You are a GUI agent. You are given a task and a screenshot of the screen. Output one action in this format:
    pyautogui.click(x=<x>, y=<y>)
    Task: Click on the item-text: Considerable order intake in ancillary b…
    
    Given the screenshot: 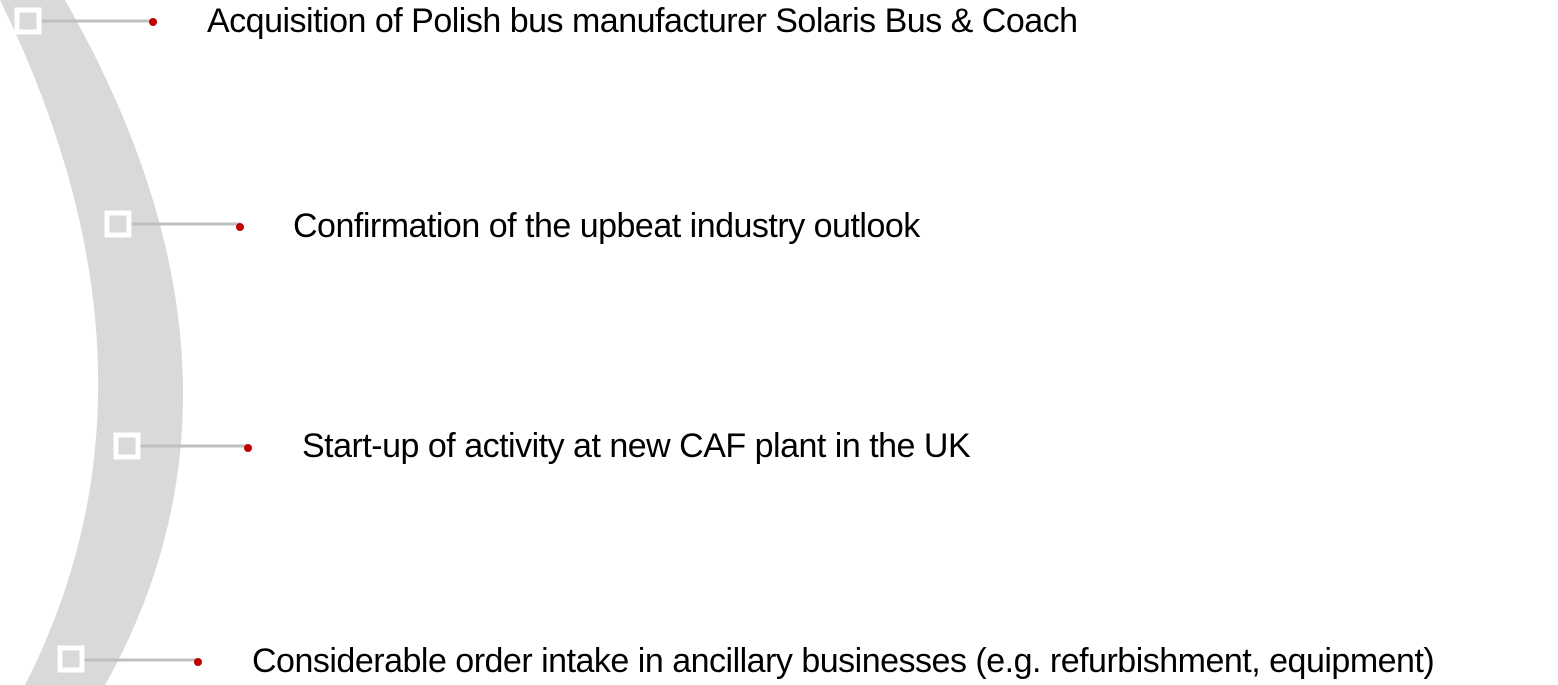 What is the action you would take?
    pyautogui.click(x=843, y=661)
    